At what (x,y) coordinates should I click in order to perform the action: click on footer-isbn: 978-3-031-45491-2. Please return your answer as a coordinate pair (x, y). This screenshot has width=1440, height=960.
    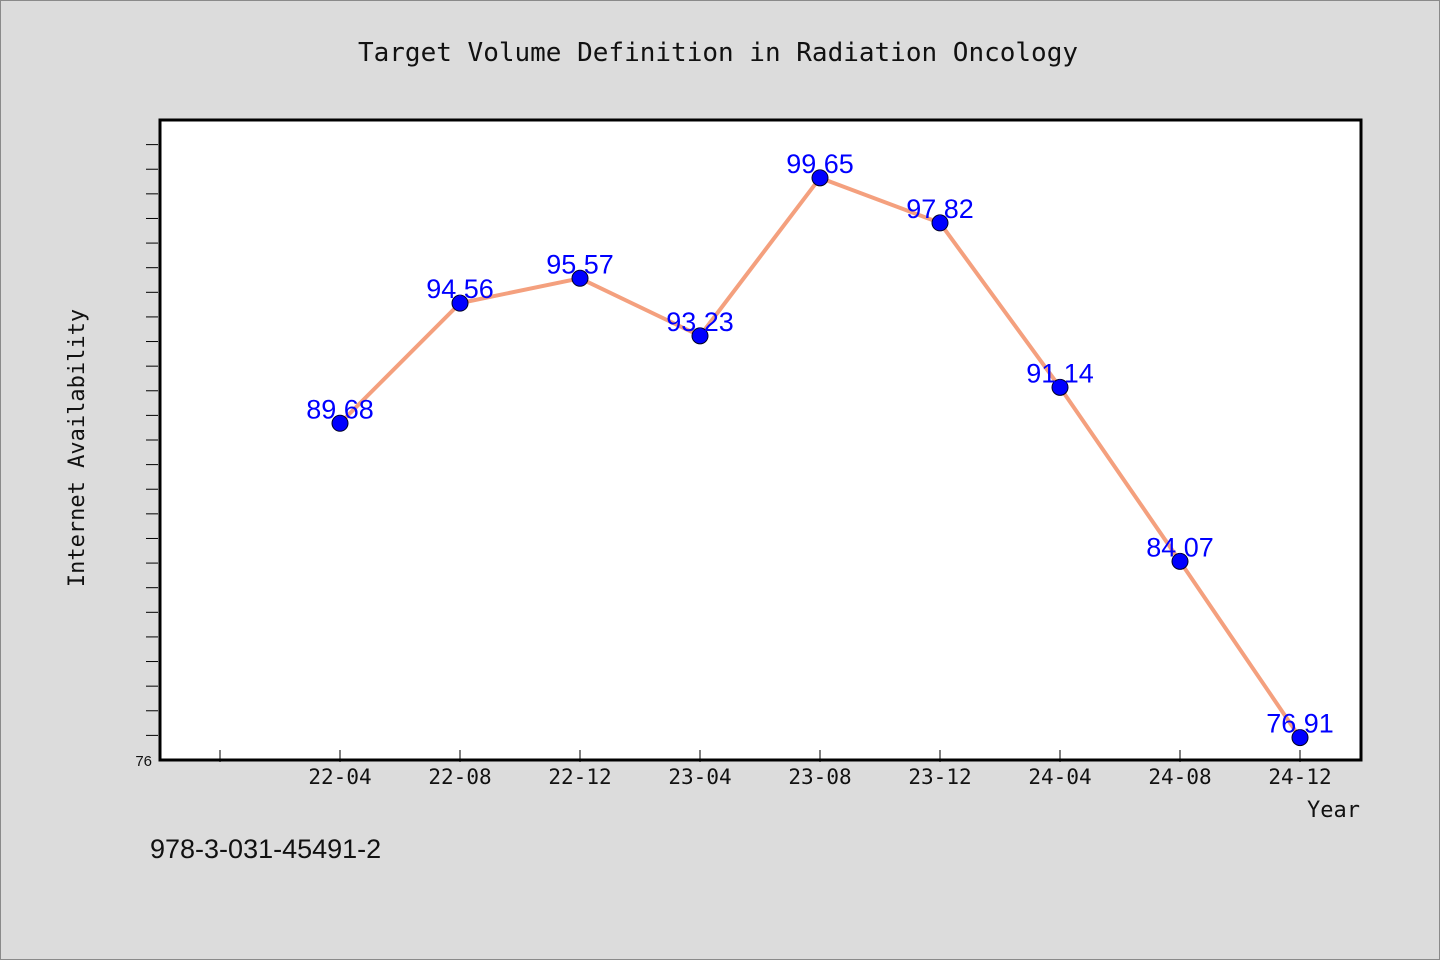
    Looking at the image, I should click on (266, 849).